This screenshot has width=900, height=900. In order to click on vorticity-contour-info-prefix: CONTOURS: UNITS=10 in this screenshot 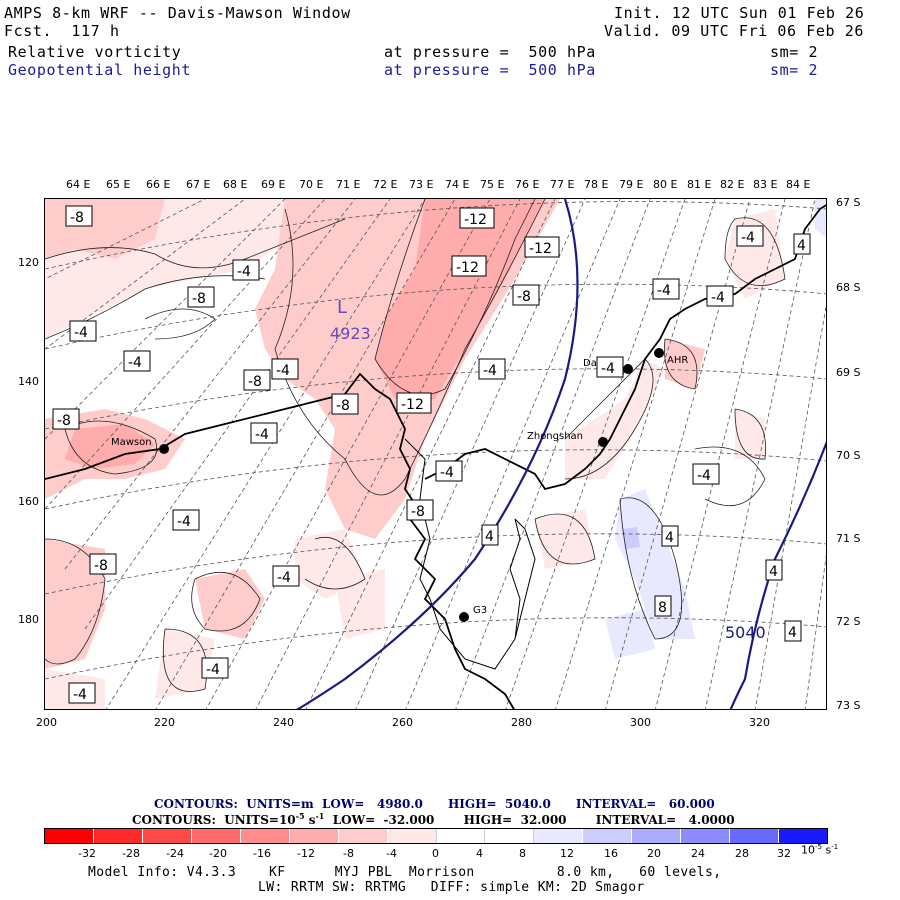, I will do `click(214, 820)`.